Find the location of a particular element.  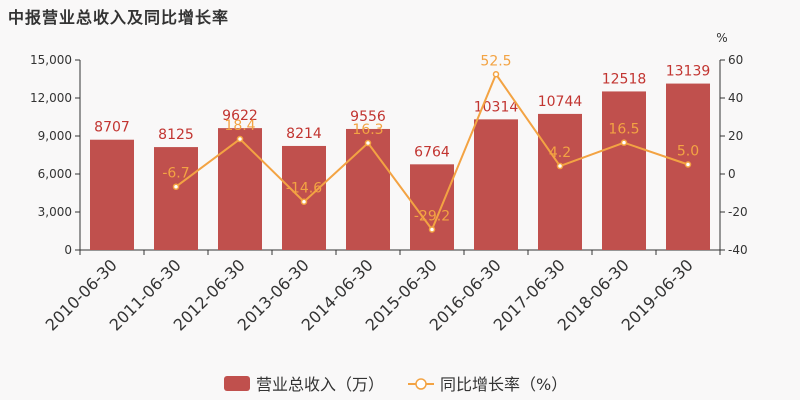

line-data-label: 18.4 is located at coordinates (239, 126).